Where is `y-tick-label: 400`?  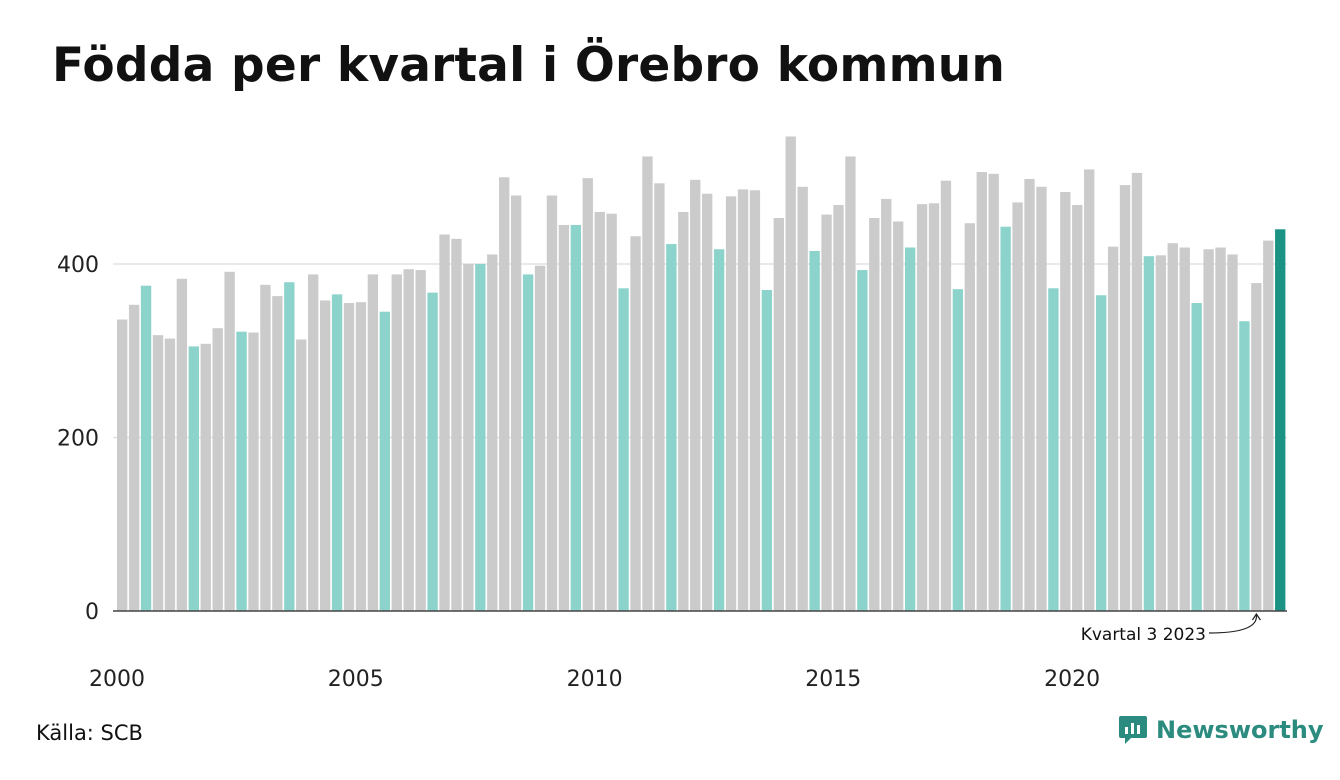
y-tick-label: 400 is located at coordinates (78, 265).